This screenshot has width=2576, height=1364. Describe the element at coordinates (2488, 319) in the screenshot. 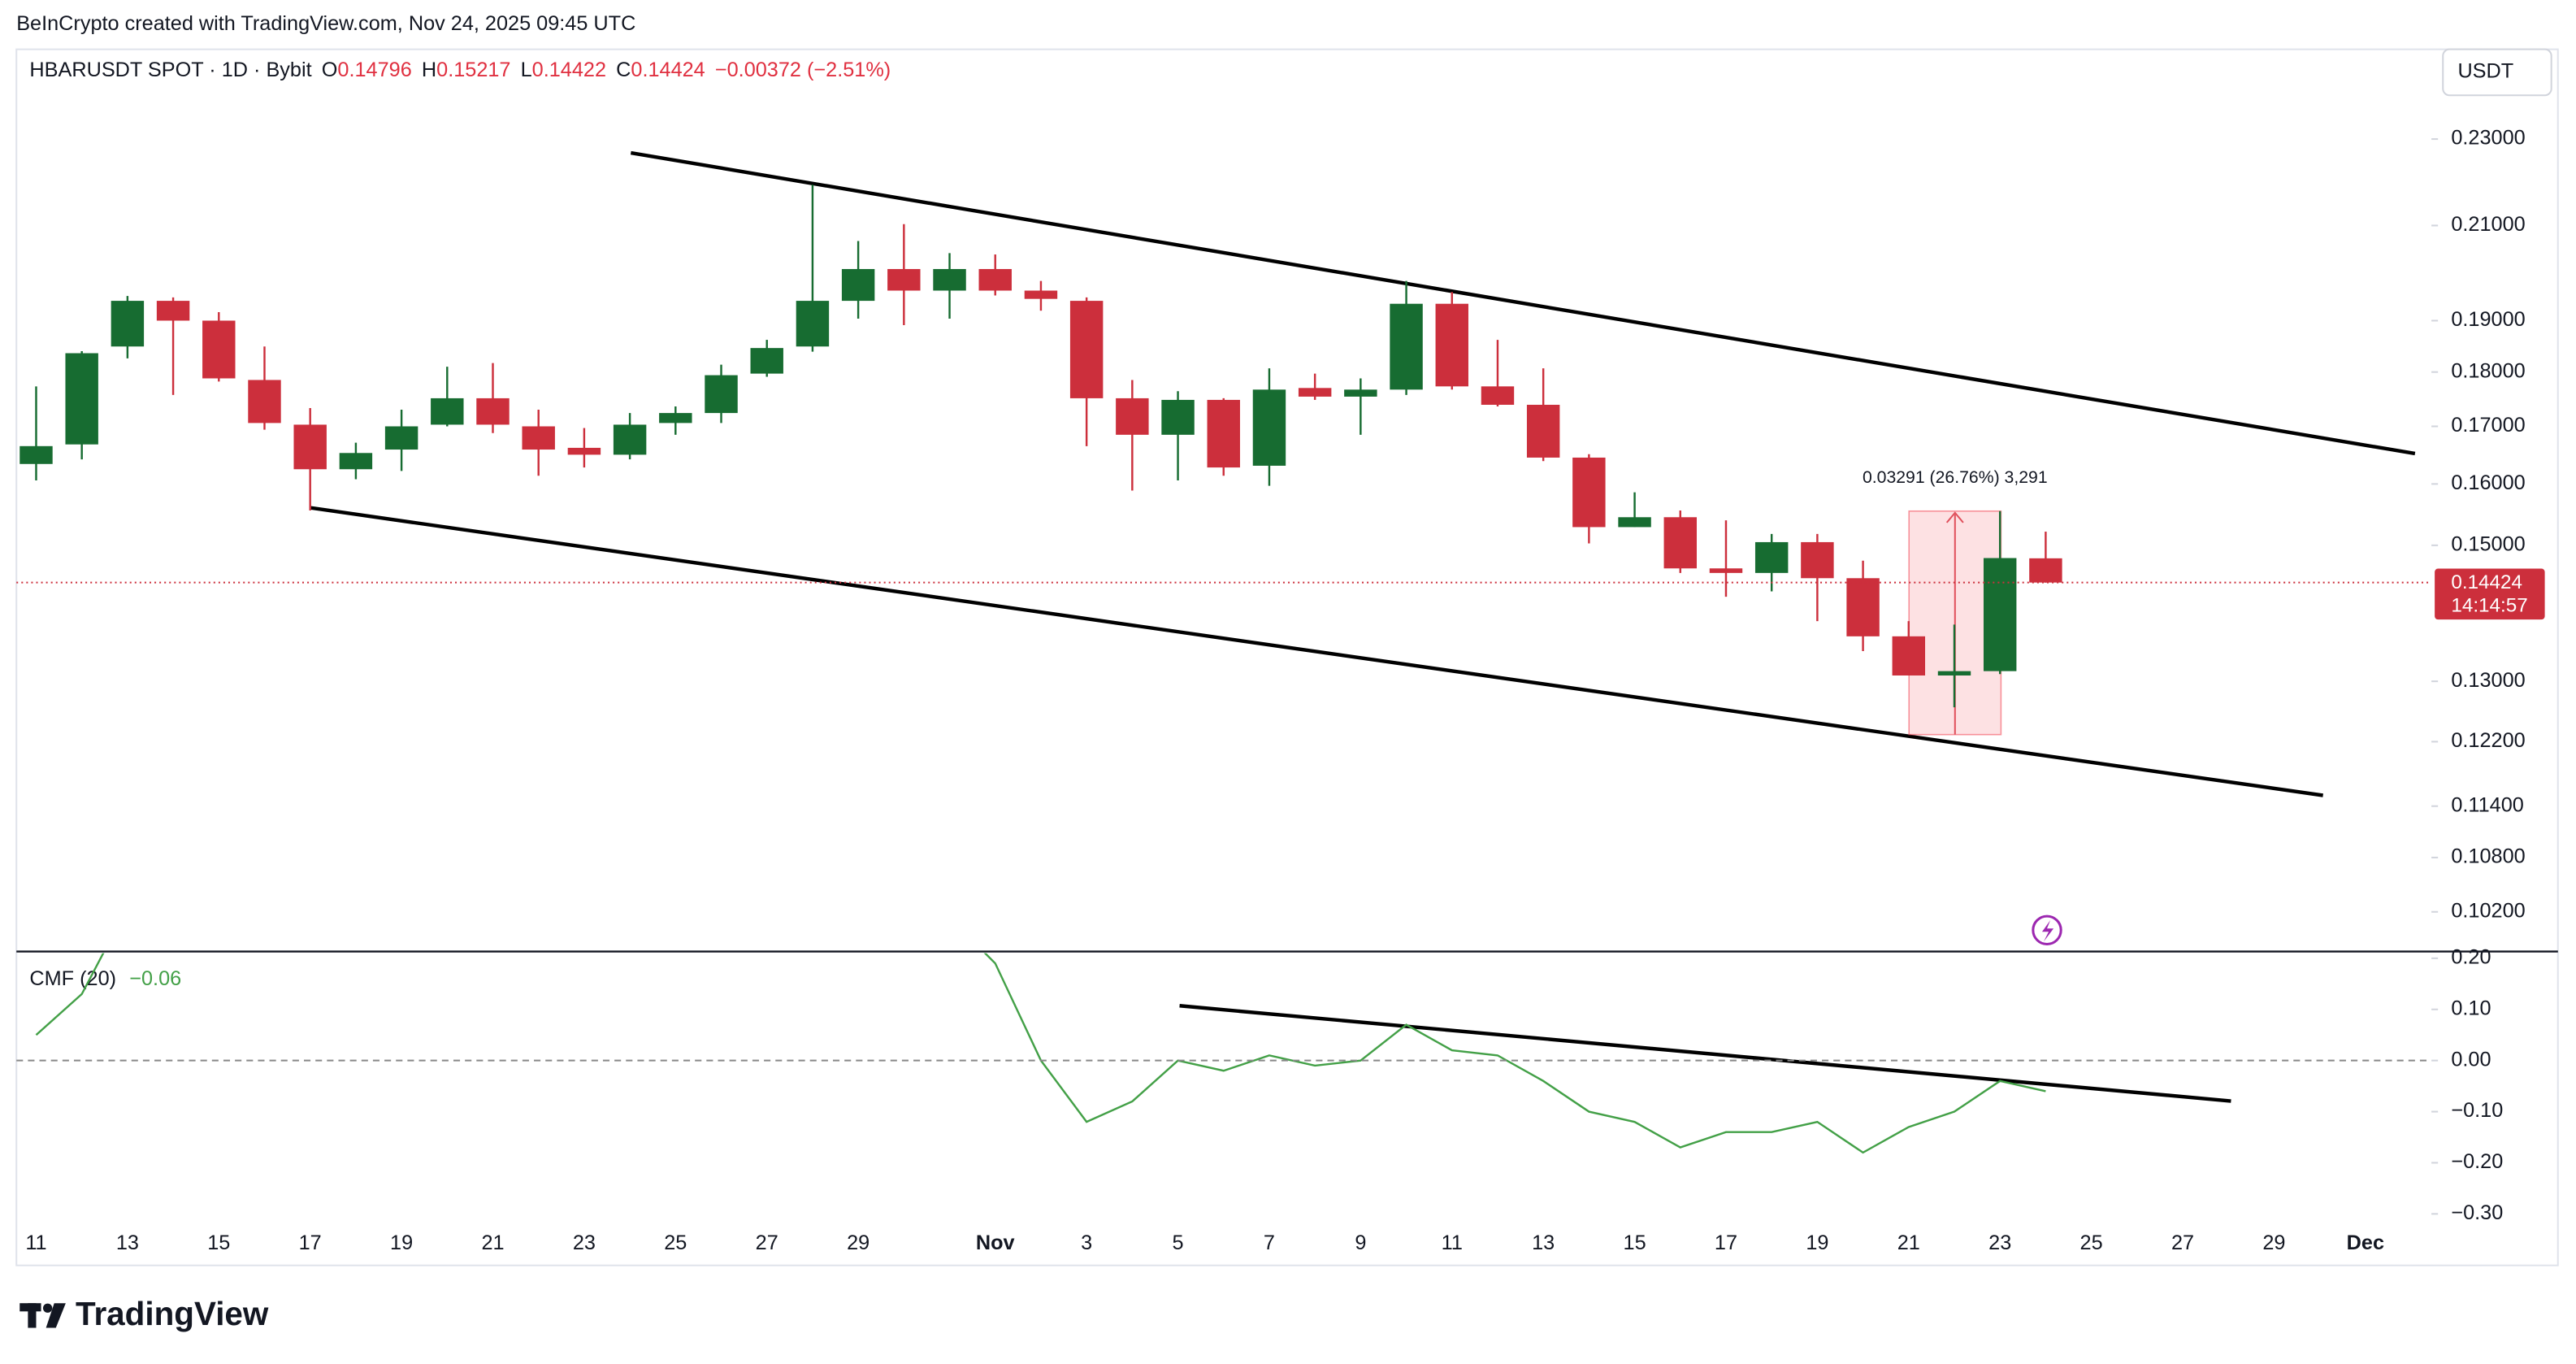

I see `y-tick-label: 0.19000` at that location.